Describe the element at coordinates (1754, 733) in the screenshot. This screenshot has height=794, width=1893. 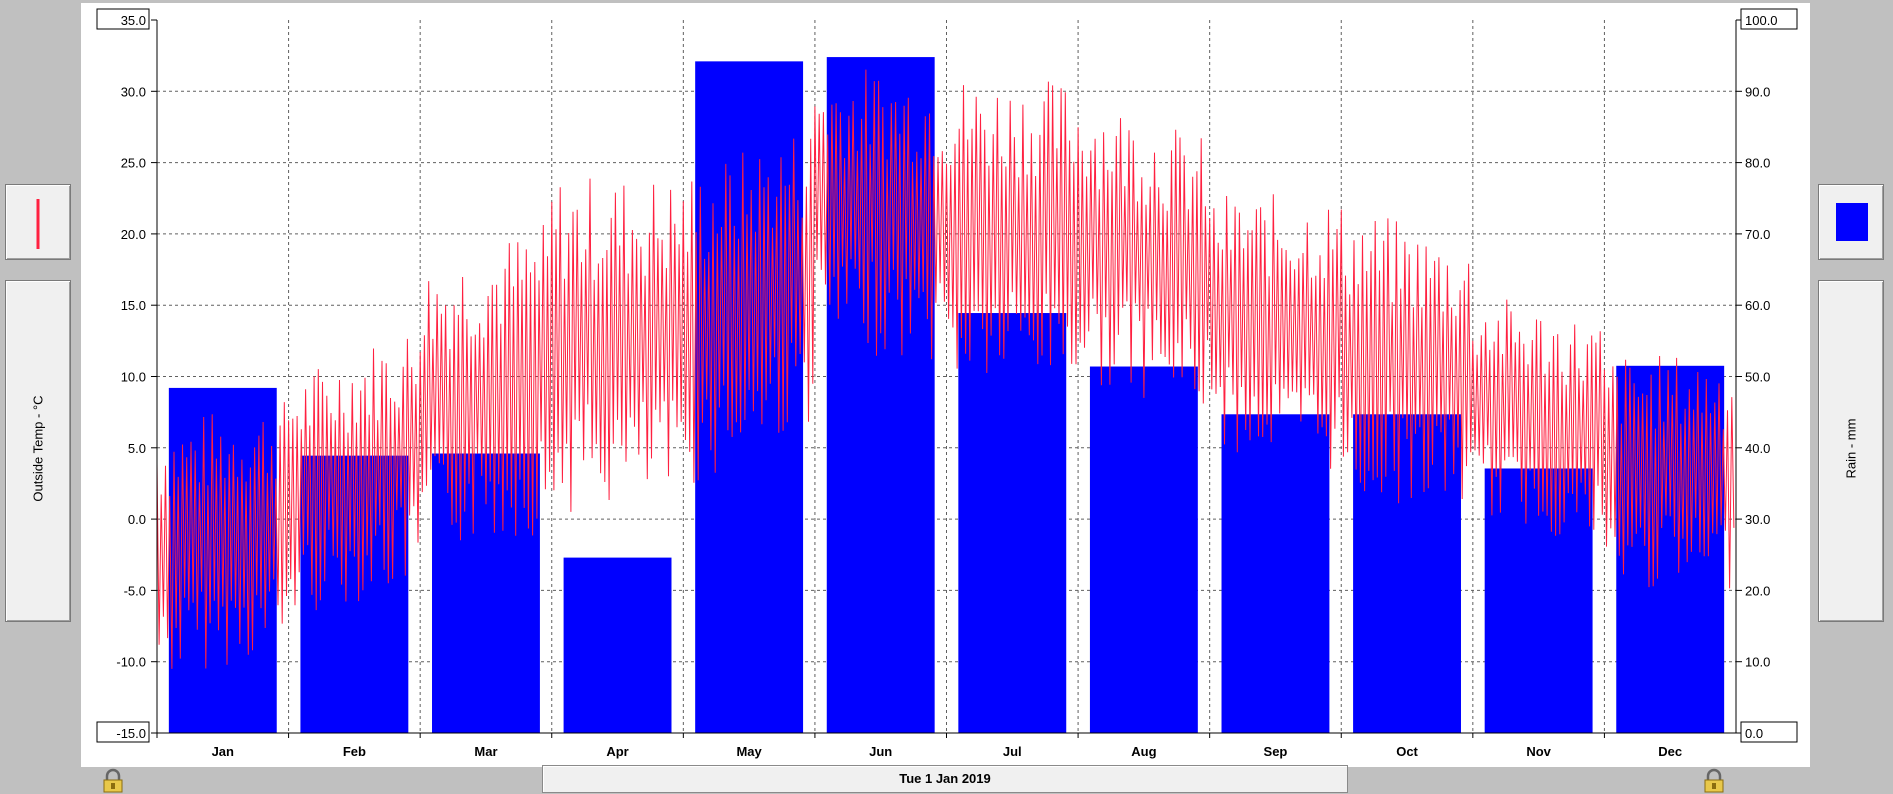
I see `right-tick-label: 0.0` at that location.